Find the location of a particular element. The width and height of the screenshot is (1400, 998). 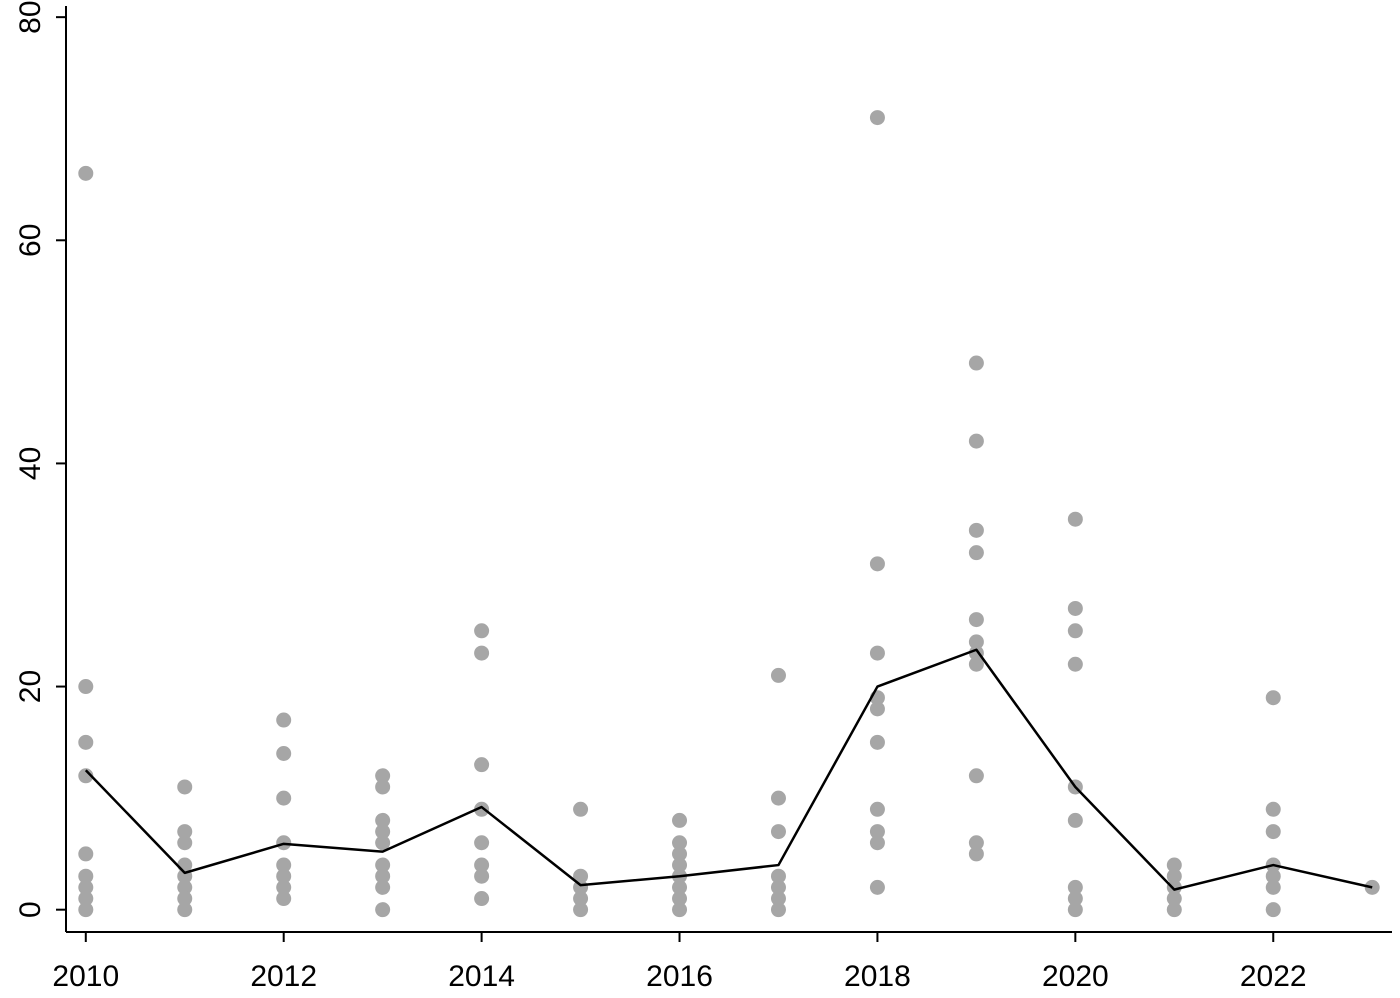

y-tick-label: 80 is located at coordinates (30, 16).